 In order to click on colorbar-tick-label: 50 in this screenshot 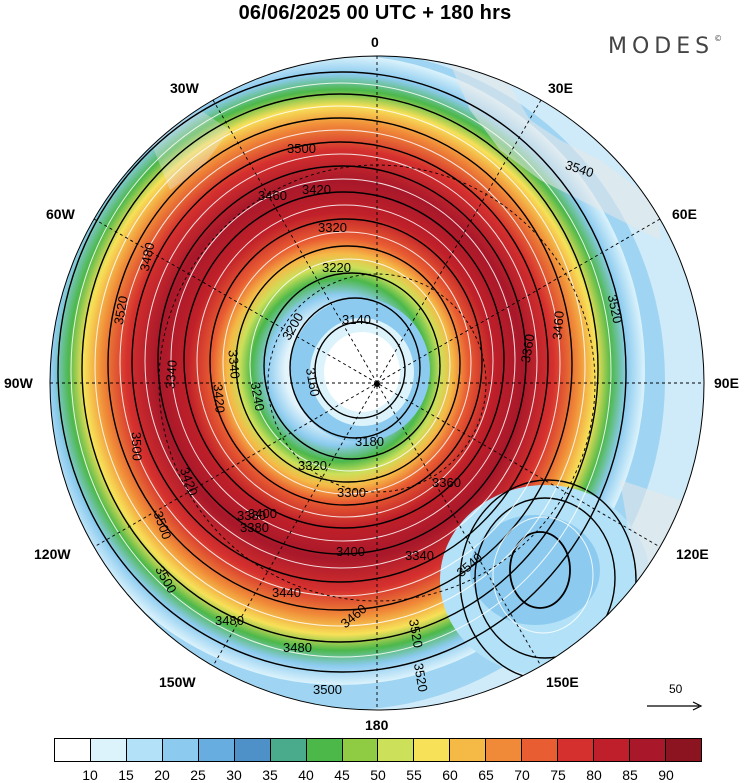, I will do `click(378, 775)`.